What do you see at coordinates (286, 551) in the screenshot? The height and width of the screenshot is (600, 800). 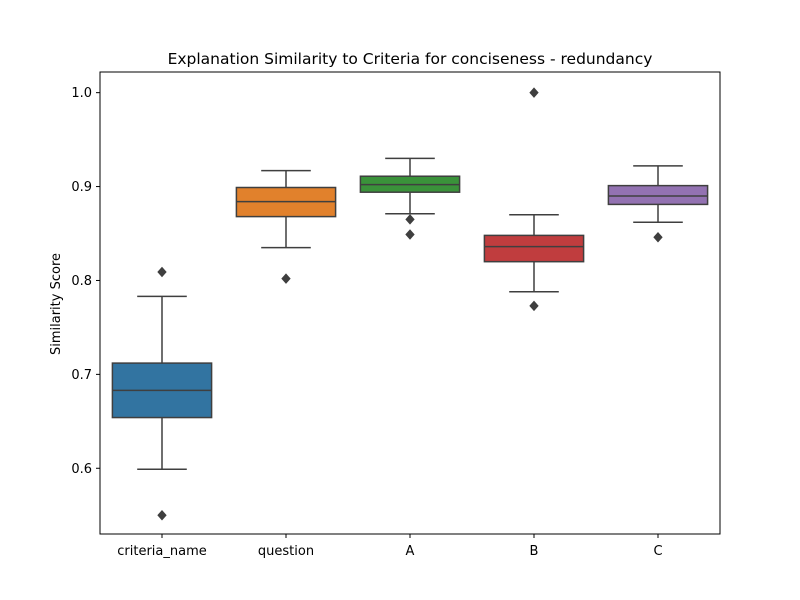 I see `x-tick-label: question` at bounding box center [286, 551].